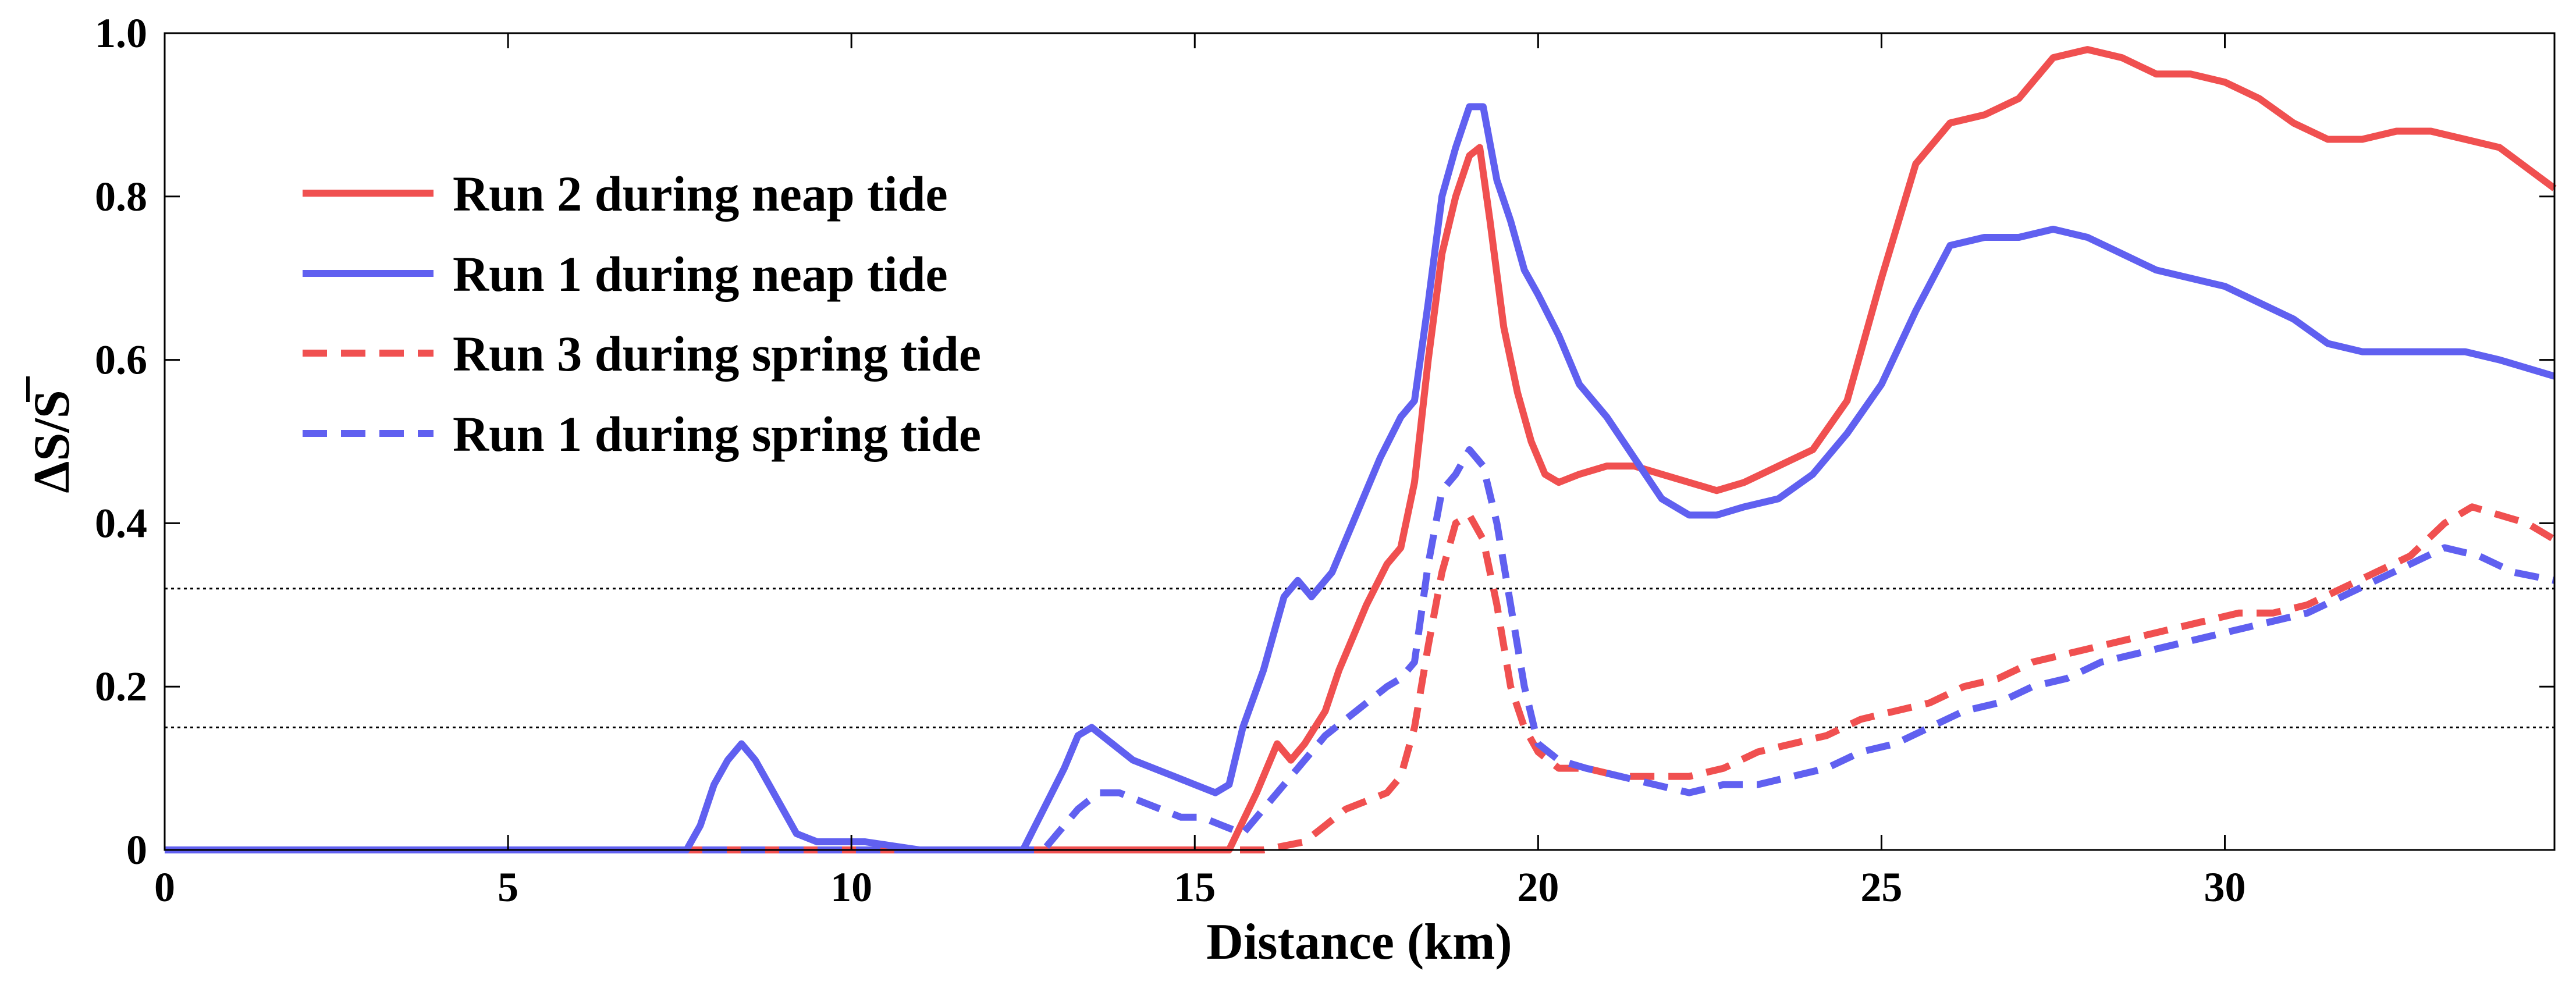 The width and height of the screenshot is (2576, 982). Describe the element at coordinates (136, 850) in the screenshot. I see `y-tick-label: 0` at that location.